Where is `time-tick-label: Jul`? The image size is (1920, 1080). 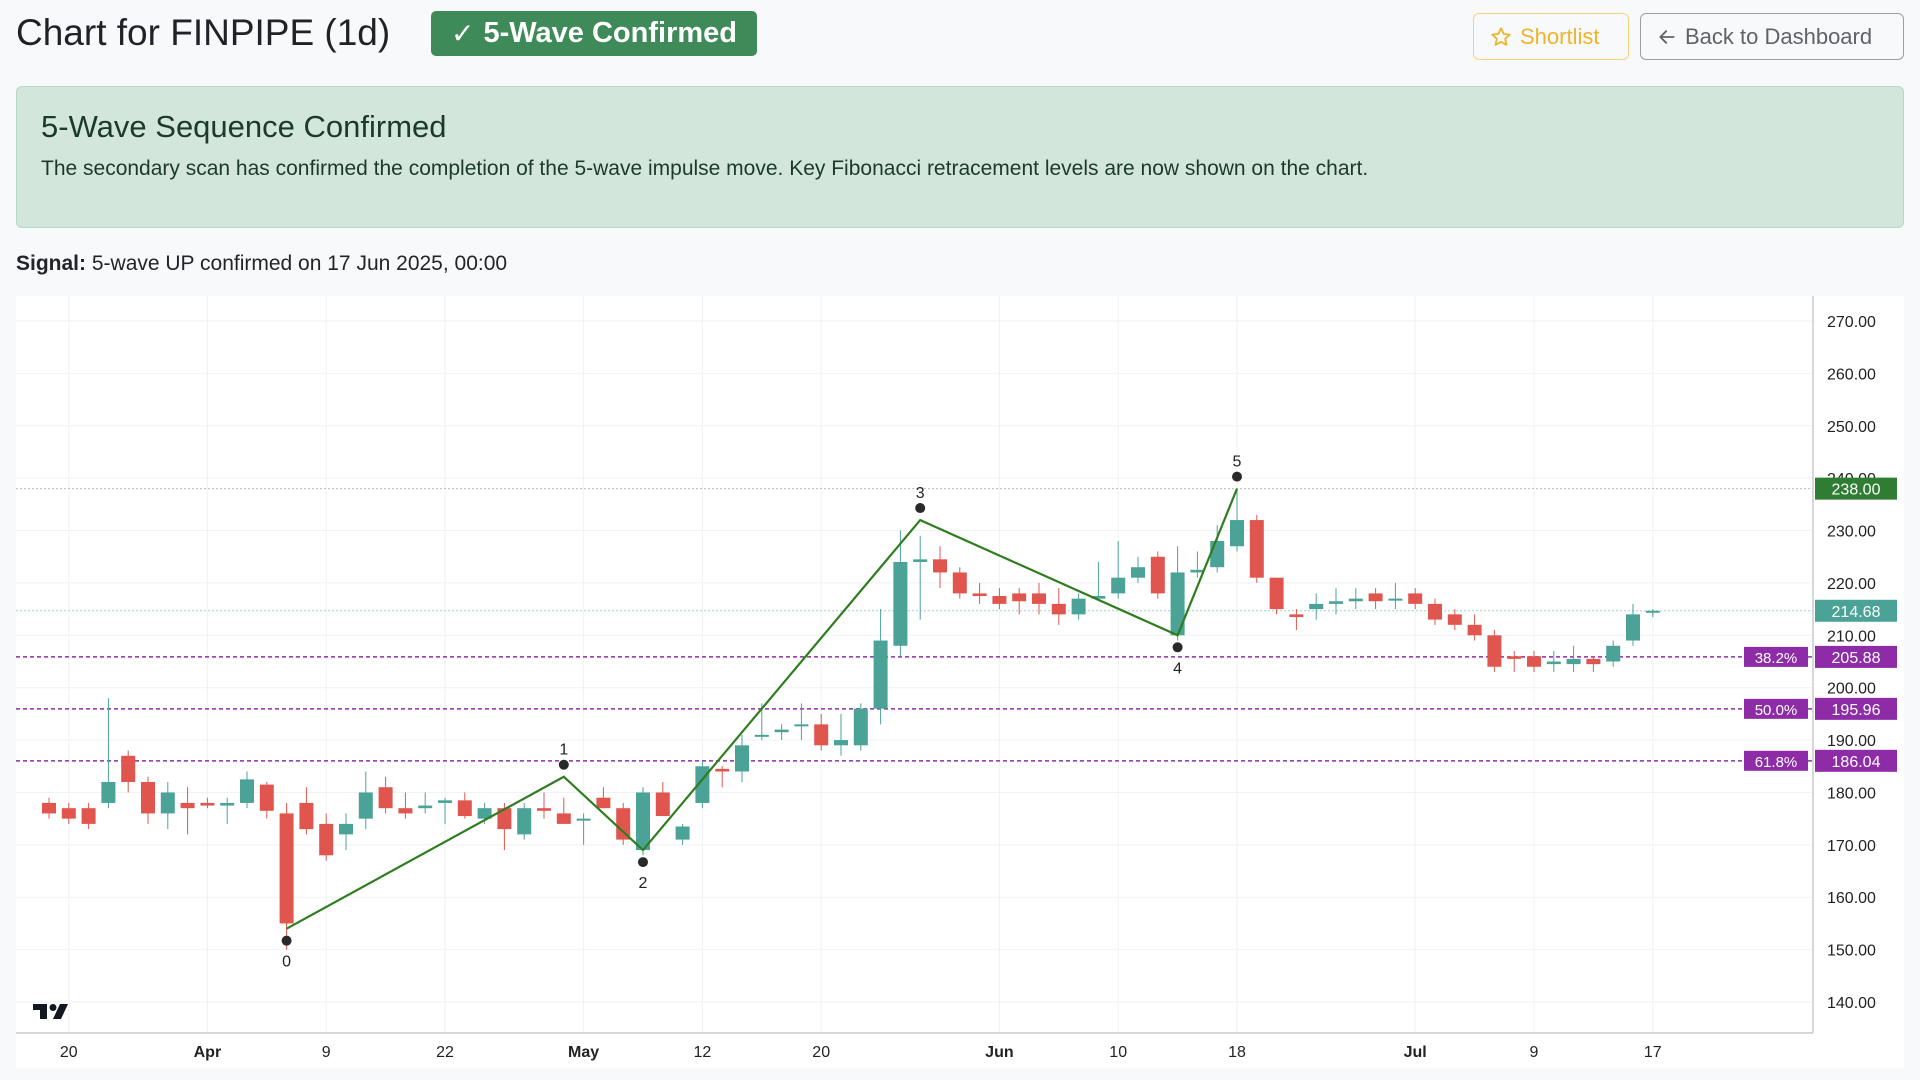 time-tick-label: Jul is located at coordinates (1415, 1052).